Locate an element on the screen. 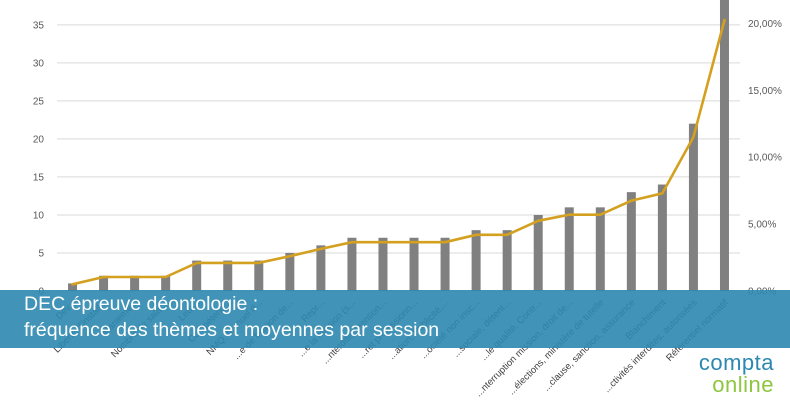 Image resolution: width=790 pixels, height=400 pixels. y-tick-label: 35 is located at coordinates (39, 25).